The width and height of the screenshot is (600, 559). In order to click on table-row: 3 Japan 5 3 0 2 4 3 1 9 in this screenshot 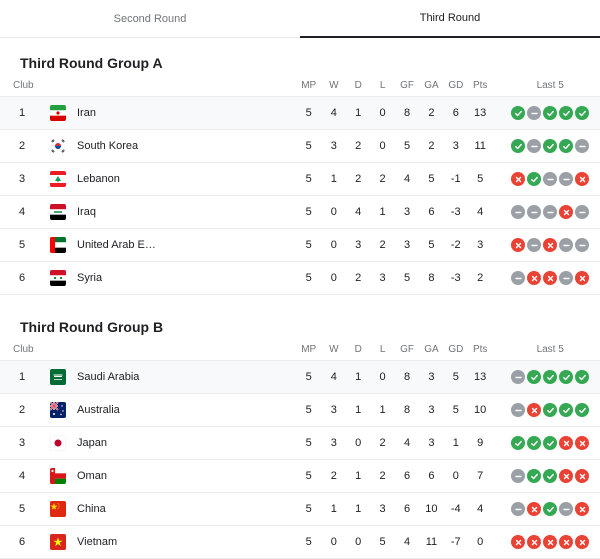, I will do `click(300, 443)`.